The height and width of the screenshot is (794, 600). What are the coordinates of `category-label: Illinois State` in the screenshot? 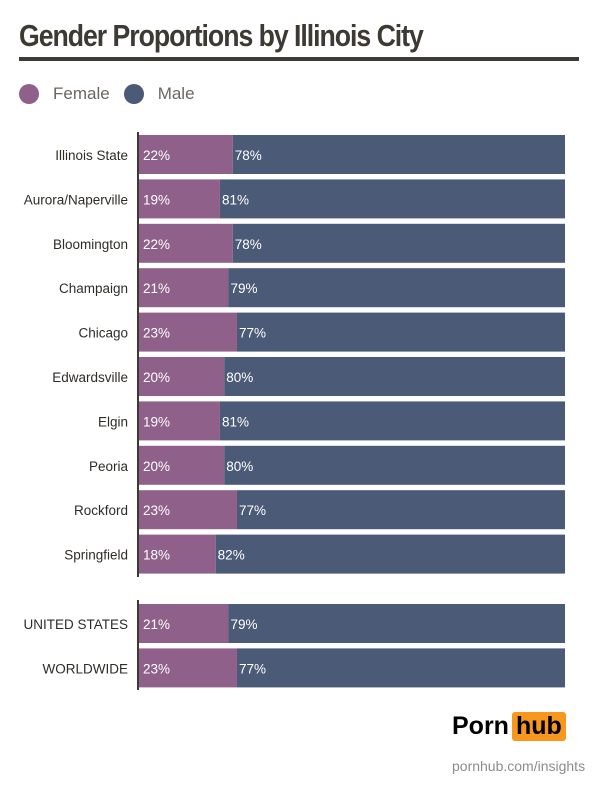 It's located at (91, 155).